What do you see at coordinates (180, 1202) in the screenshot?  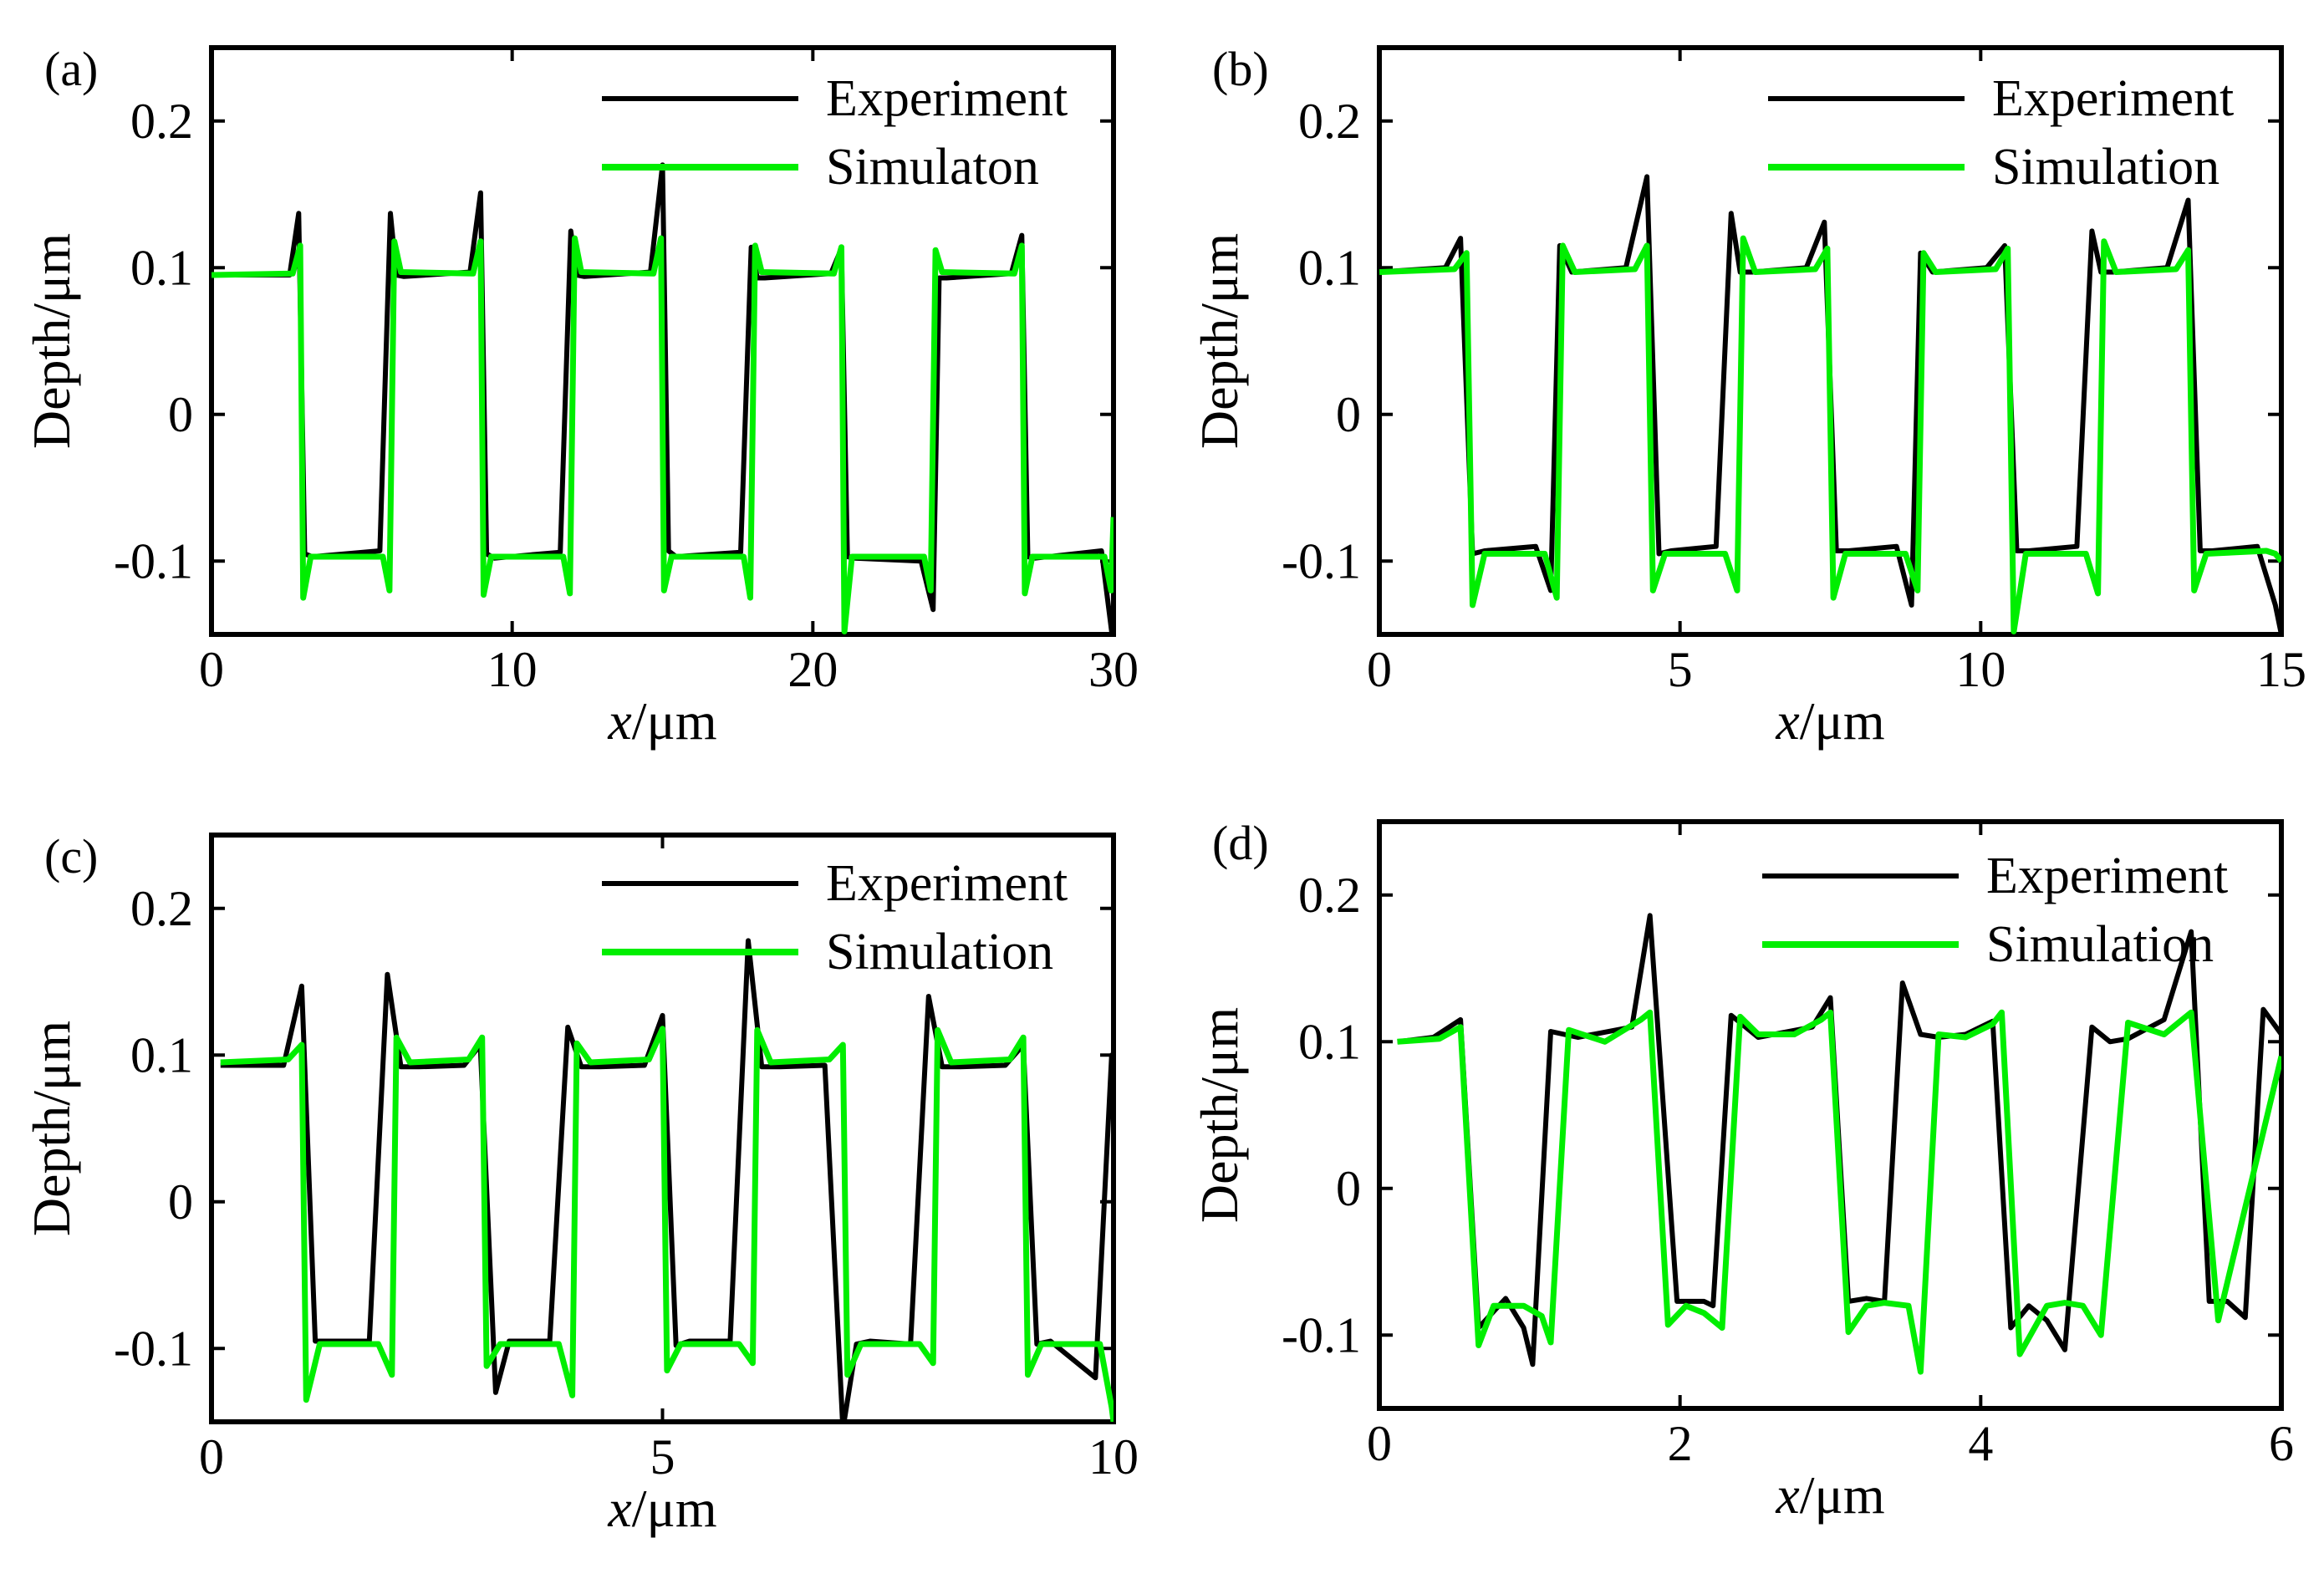 I see `panel-c-ytick-label: 0` at bounding box center [180, 1202].